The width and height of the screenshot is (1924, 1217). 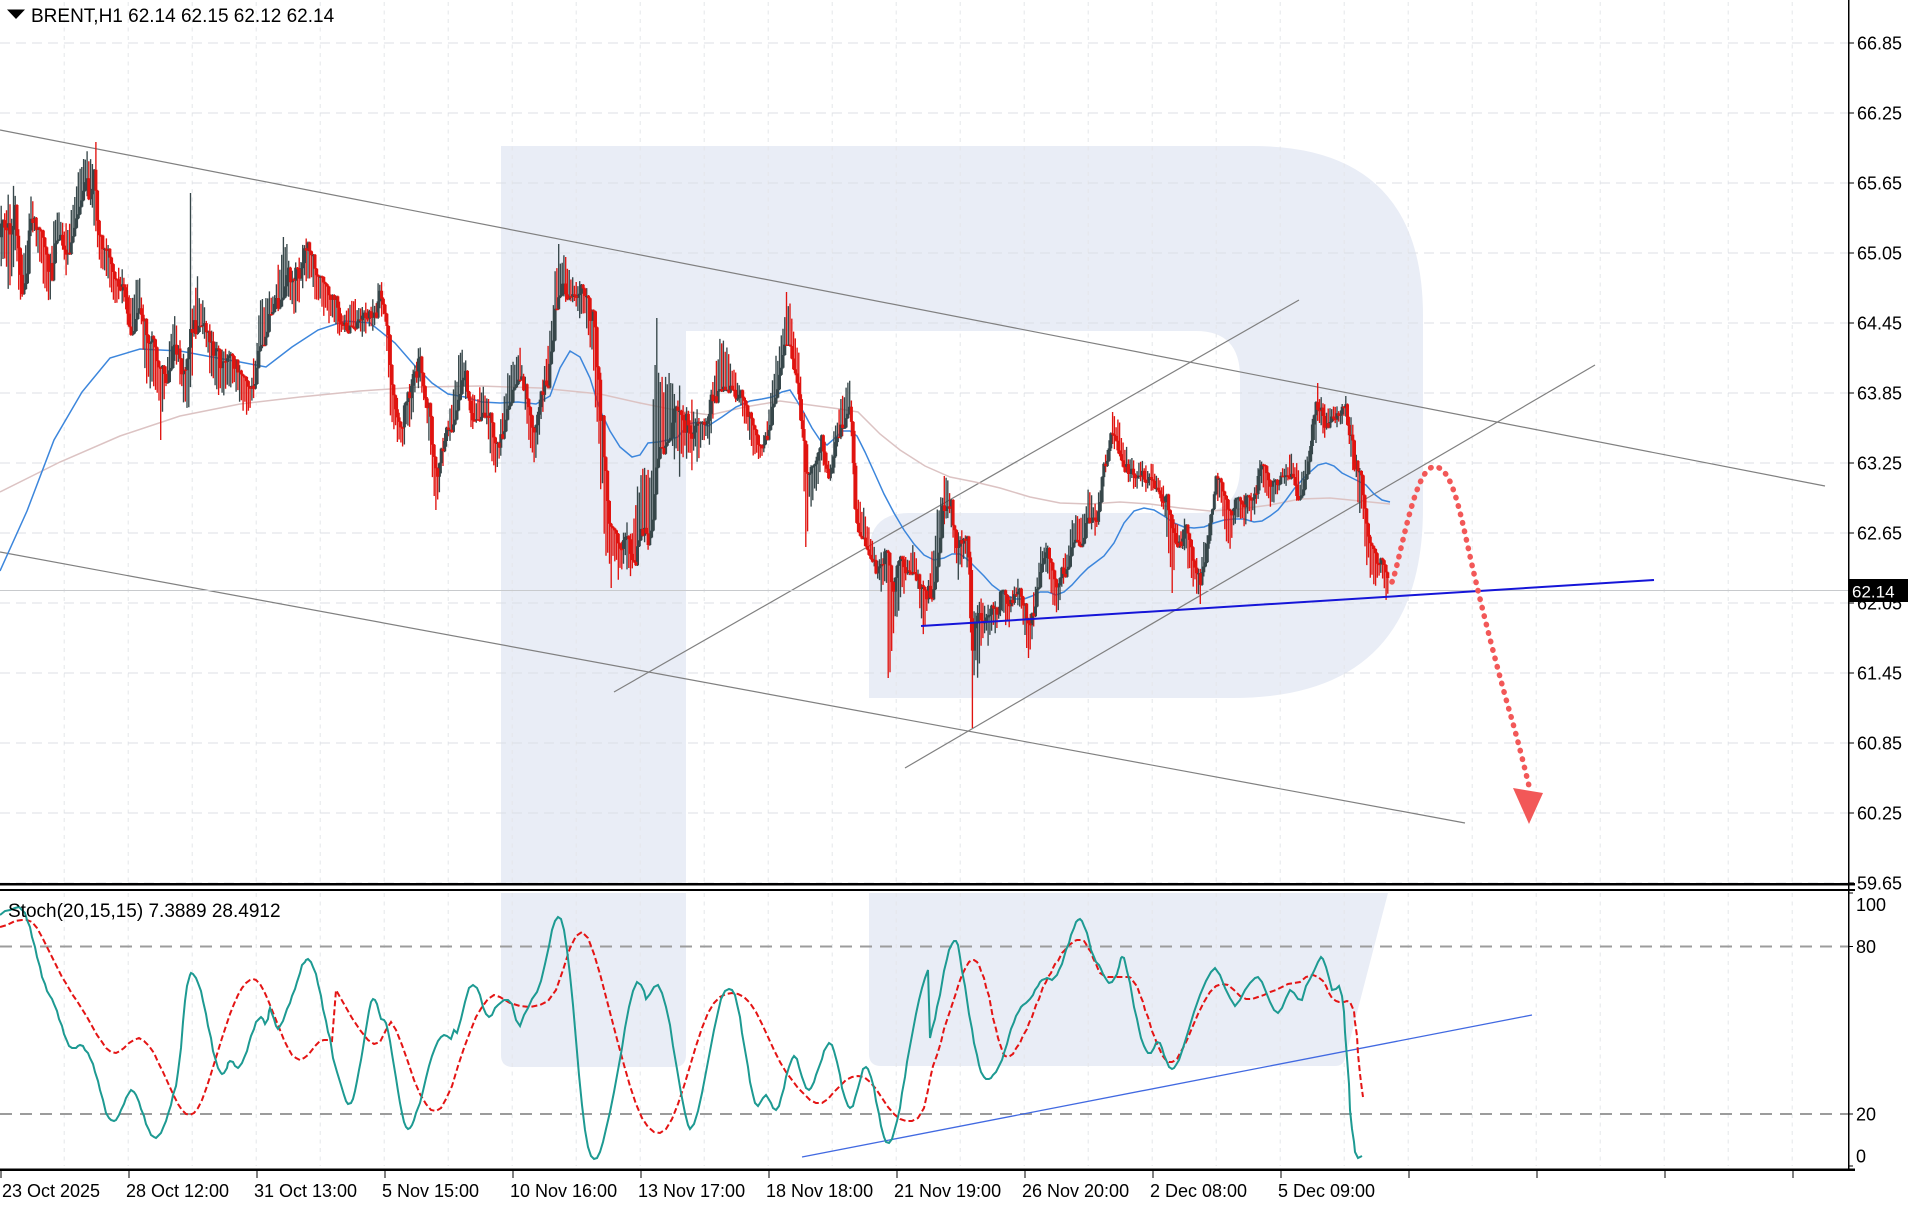 I want to click on svg-text: 61.45, so click(x=1879, y=674).